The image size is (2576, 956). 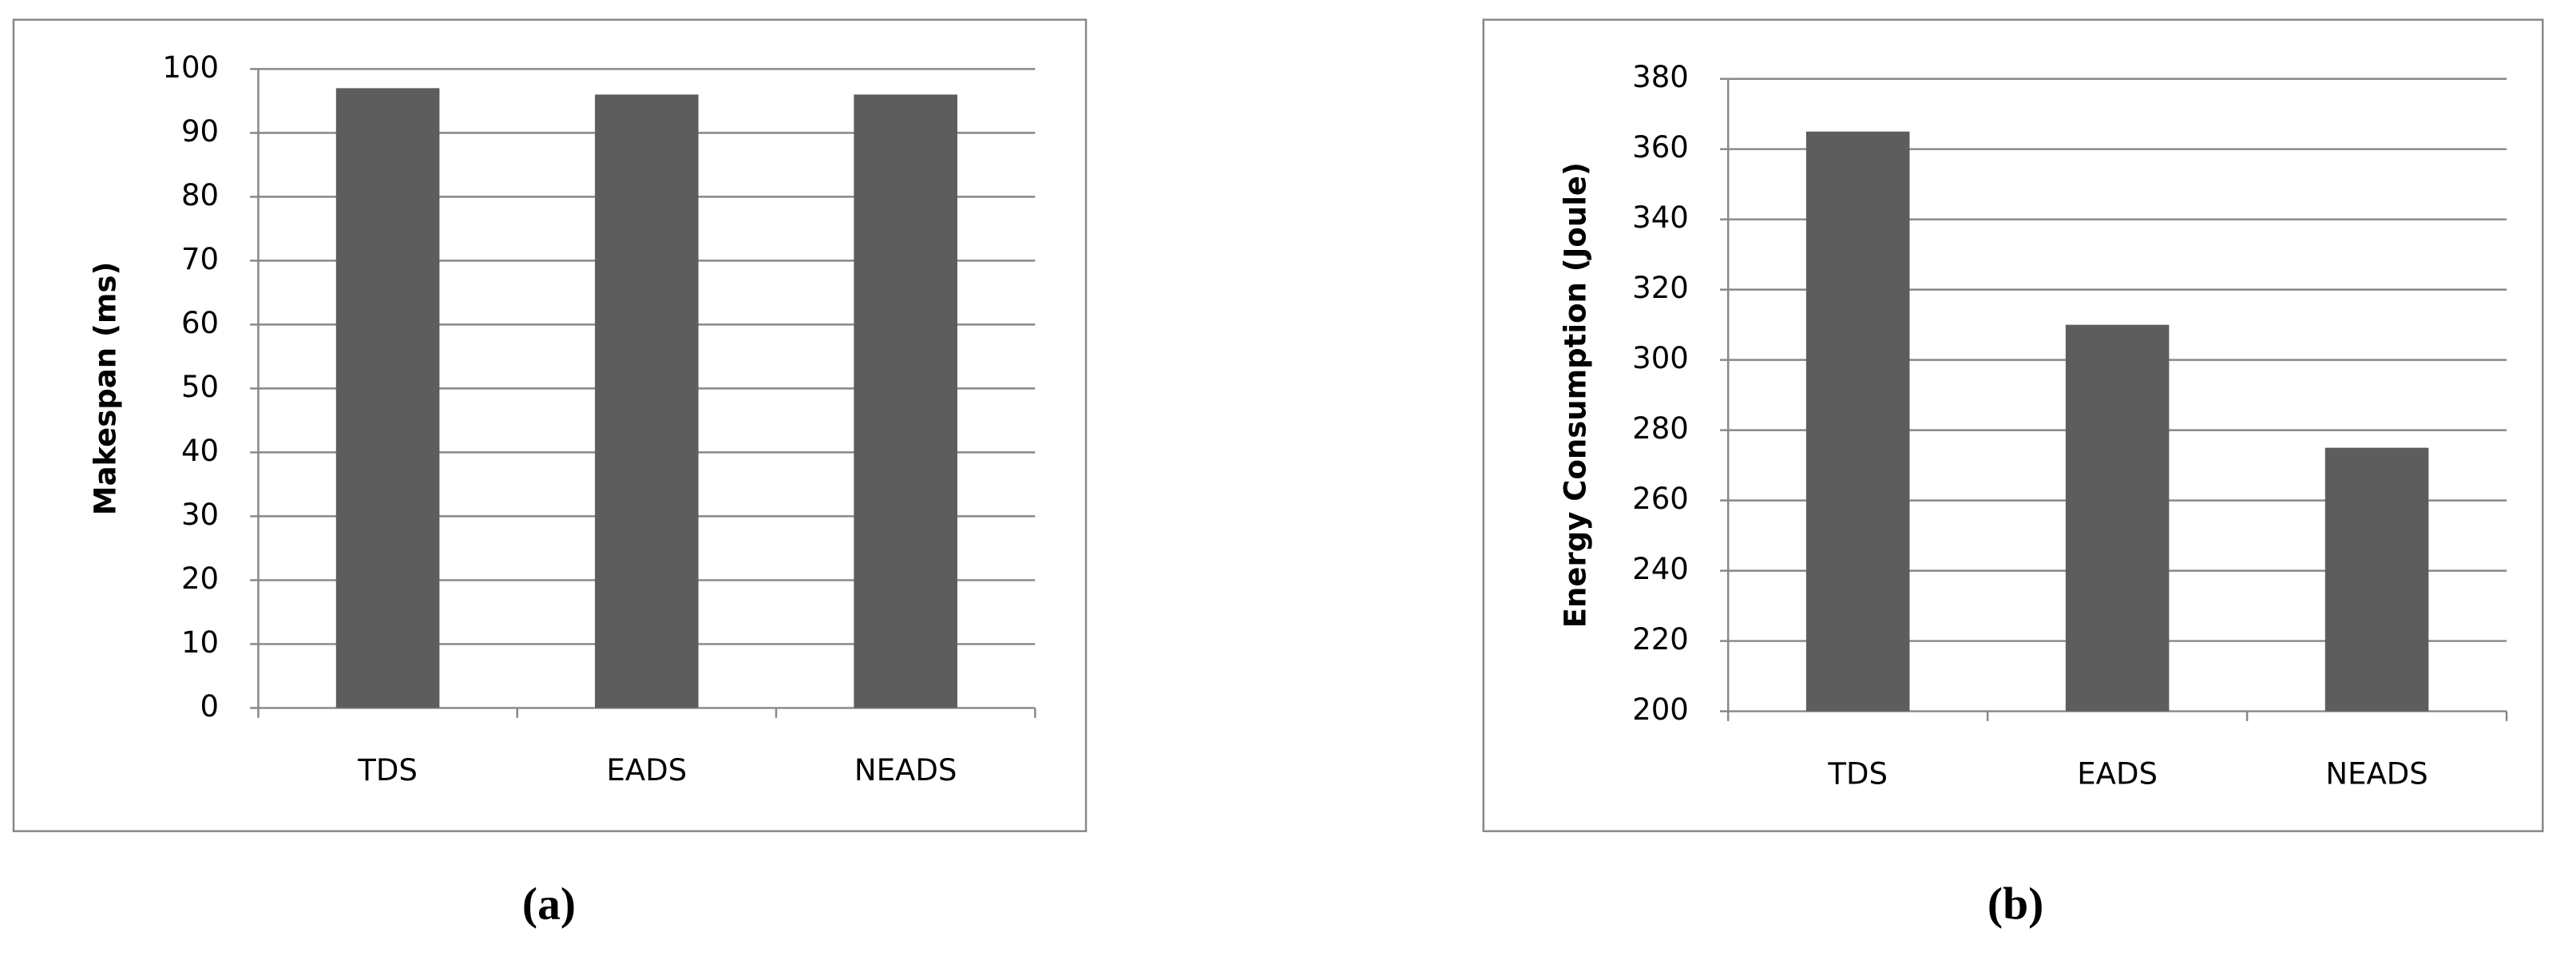 I want to click on y-tick-label: 260, so click(x=1660, y=499).